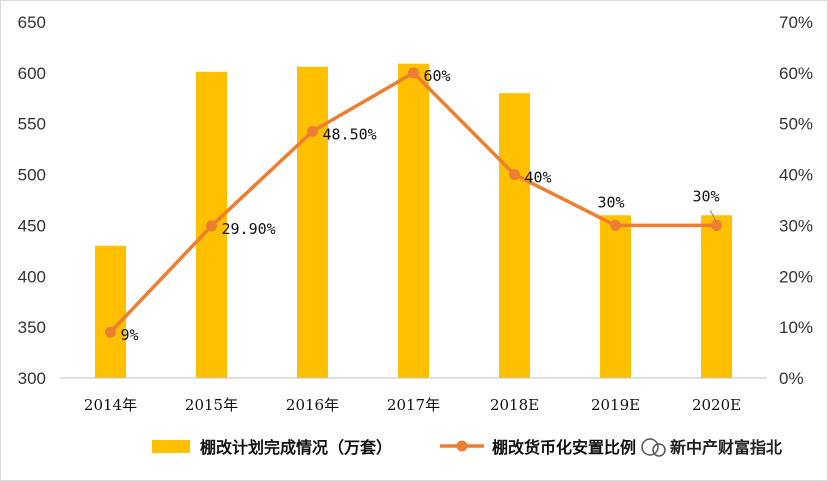  I want to click on x-tick-label: 2015年, so click(211, 405).